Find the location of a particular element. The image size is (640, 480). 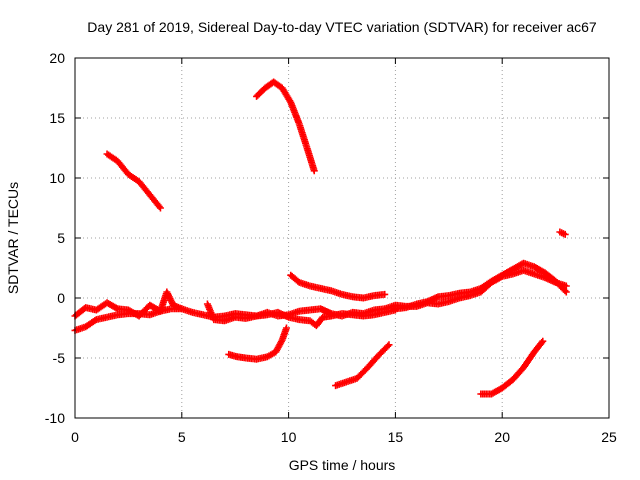

y-tick-label: 10 is located at coordinates (57, 178).